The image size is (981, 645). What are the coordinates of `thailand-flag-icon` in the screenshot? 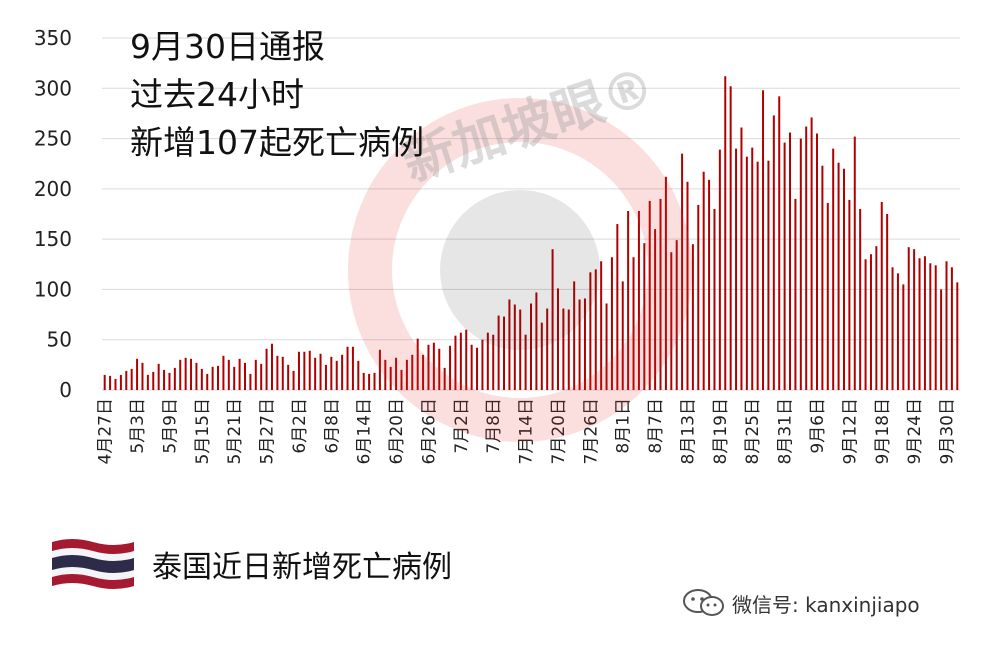 It's located at (93, 564).